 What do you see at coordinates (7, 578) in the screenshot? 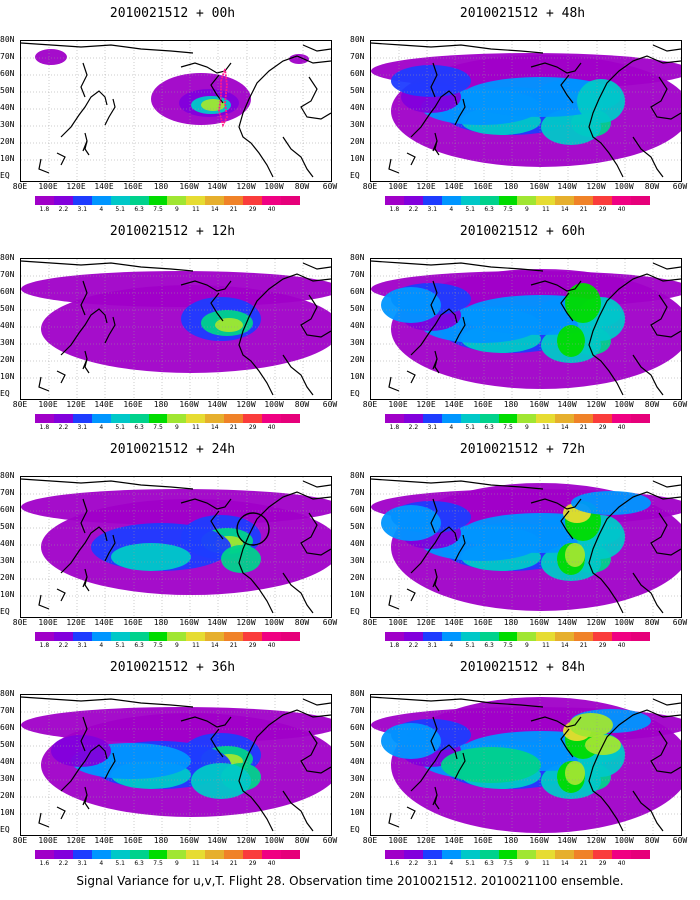
I see `lat-tick-label: 20N` at bounding box center [7, 578].